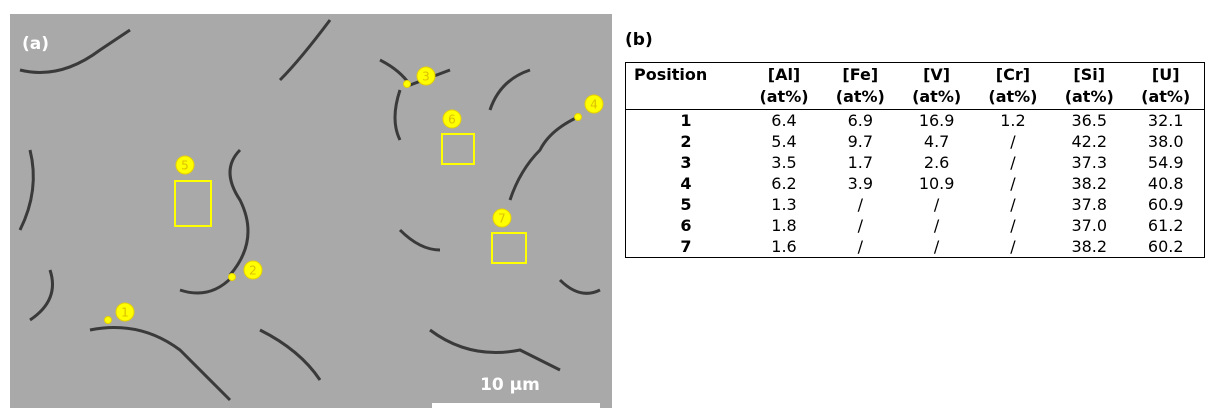  I want to click on table-cell: 3.9, so click(860, 183).